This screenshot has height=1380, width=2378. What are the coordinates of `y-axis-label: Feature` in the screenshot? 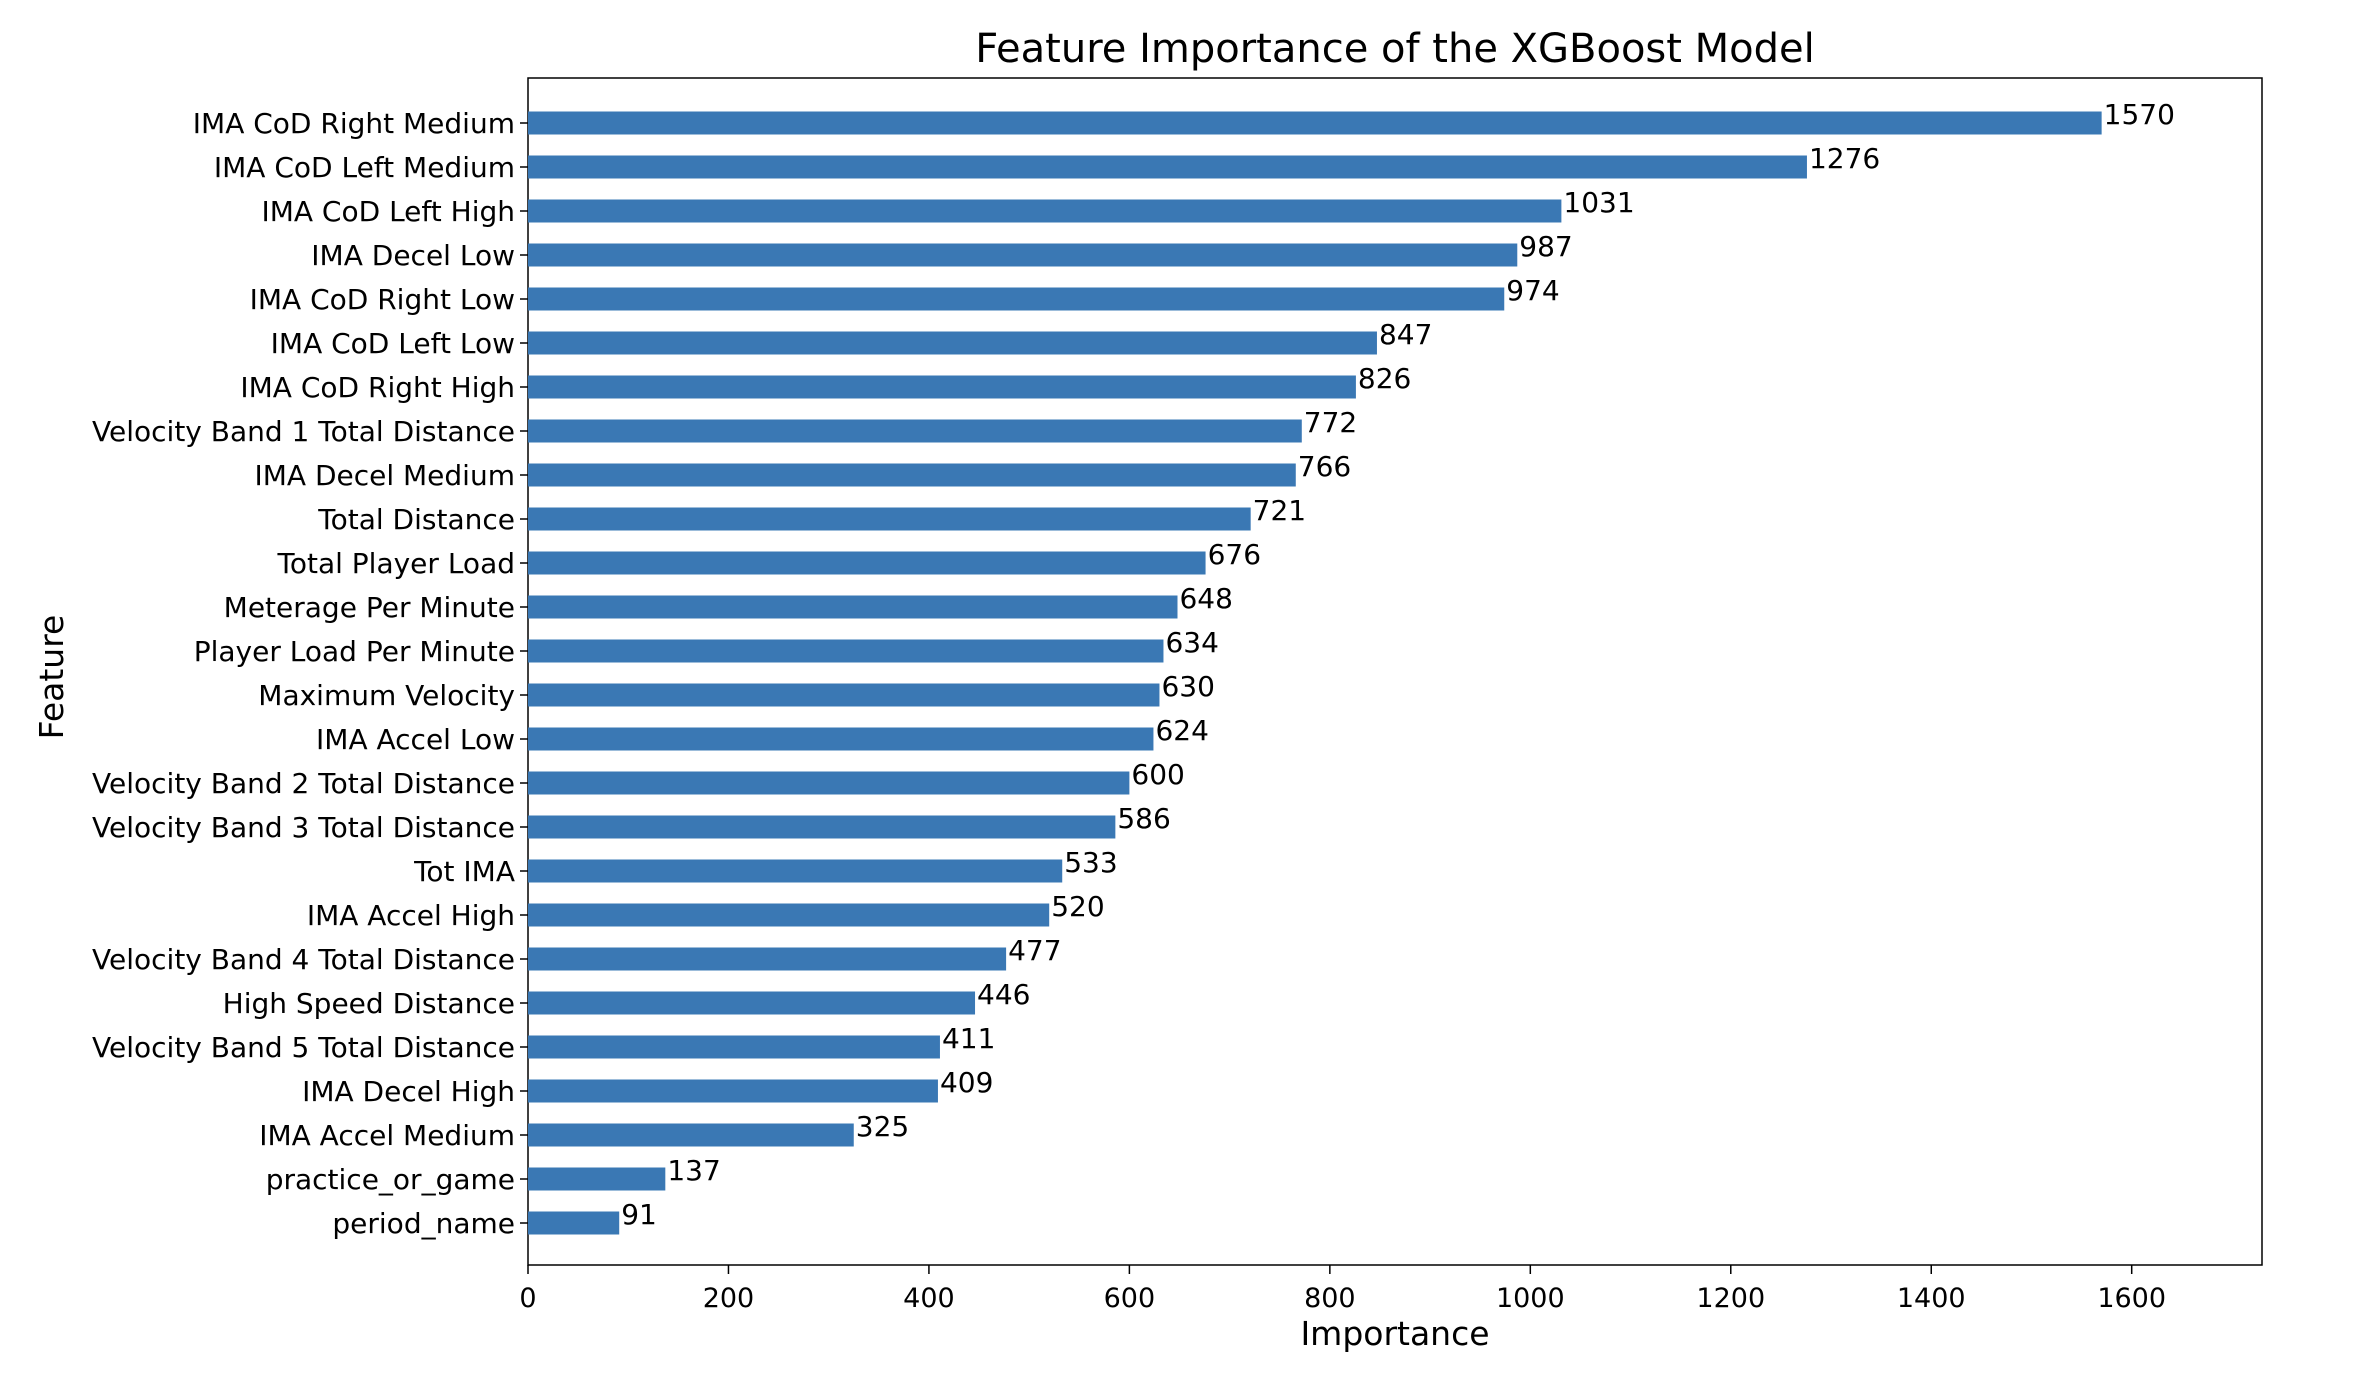 It's located at (51, 677).